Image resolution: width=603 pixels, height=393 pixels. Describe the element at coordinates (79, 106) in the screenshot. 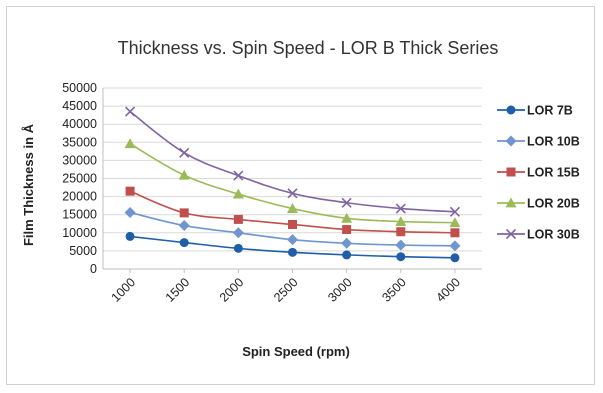

I see `y-tick-label: 45000` at that location.